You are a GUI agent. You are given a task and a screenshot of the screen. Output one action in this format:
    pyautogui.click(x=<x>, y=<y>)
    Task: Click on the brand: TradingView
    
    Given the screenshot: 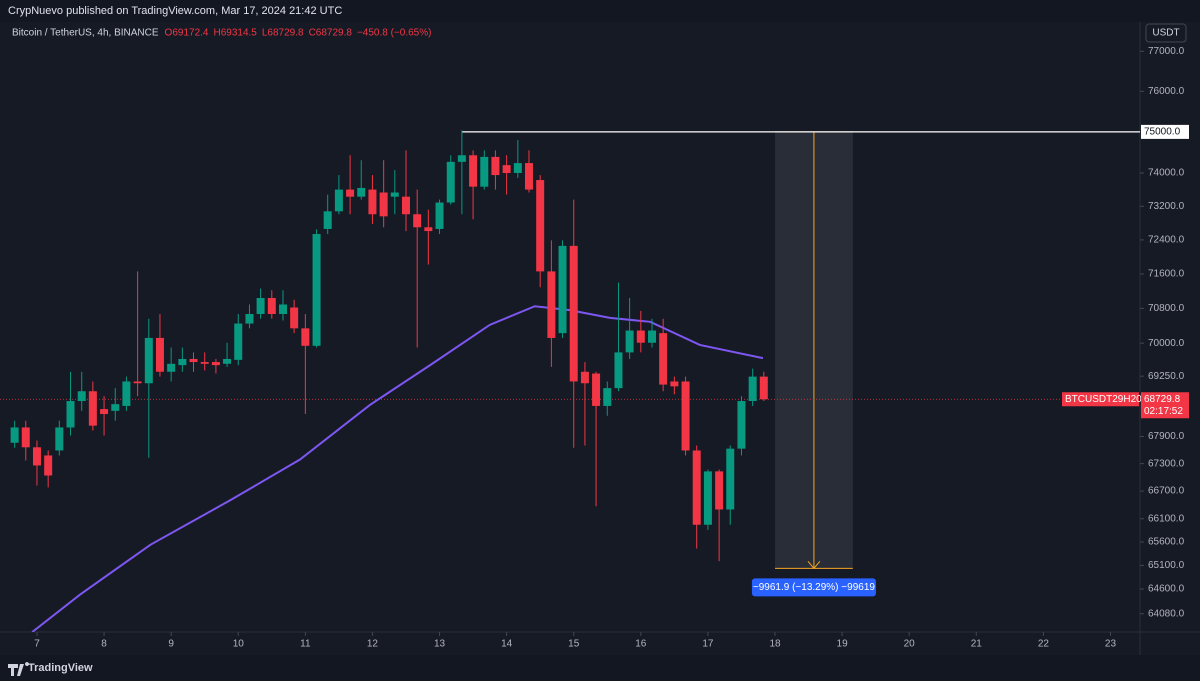 What is the action you would take?
    pyautogui.click(x=60, y=668)
    